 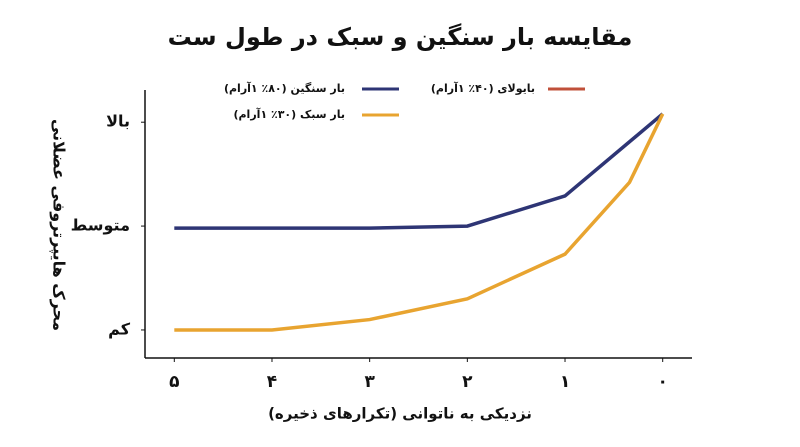 What do you see at coordinates (272, 382) in the screenshot?
I see `x-tick-label: ۴` at bounding box center [272, 382].